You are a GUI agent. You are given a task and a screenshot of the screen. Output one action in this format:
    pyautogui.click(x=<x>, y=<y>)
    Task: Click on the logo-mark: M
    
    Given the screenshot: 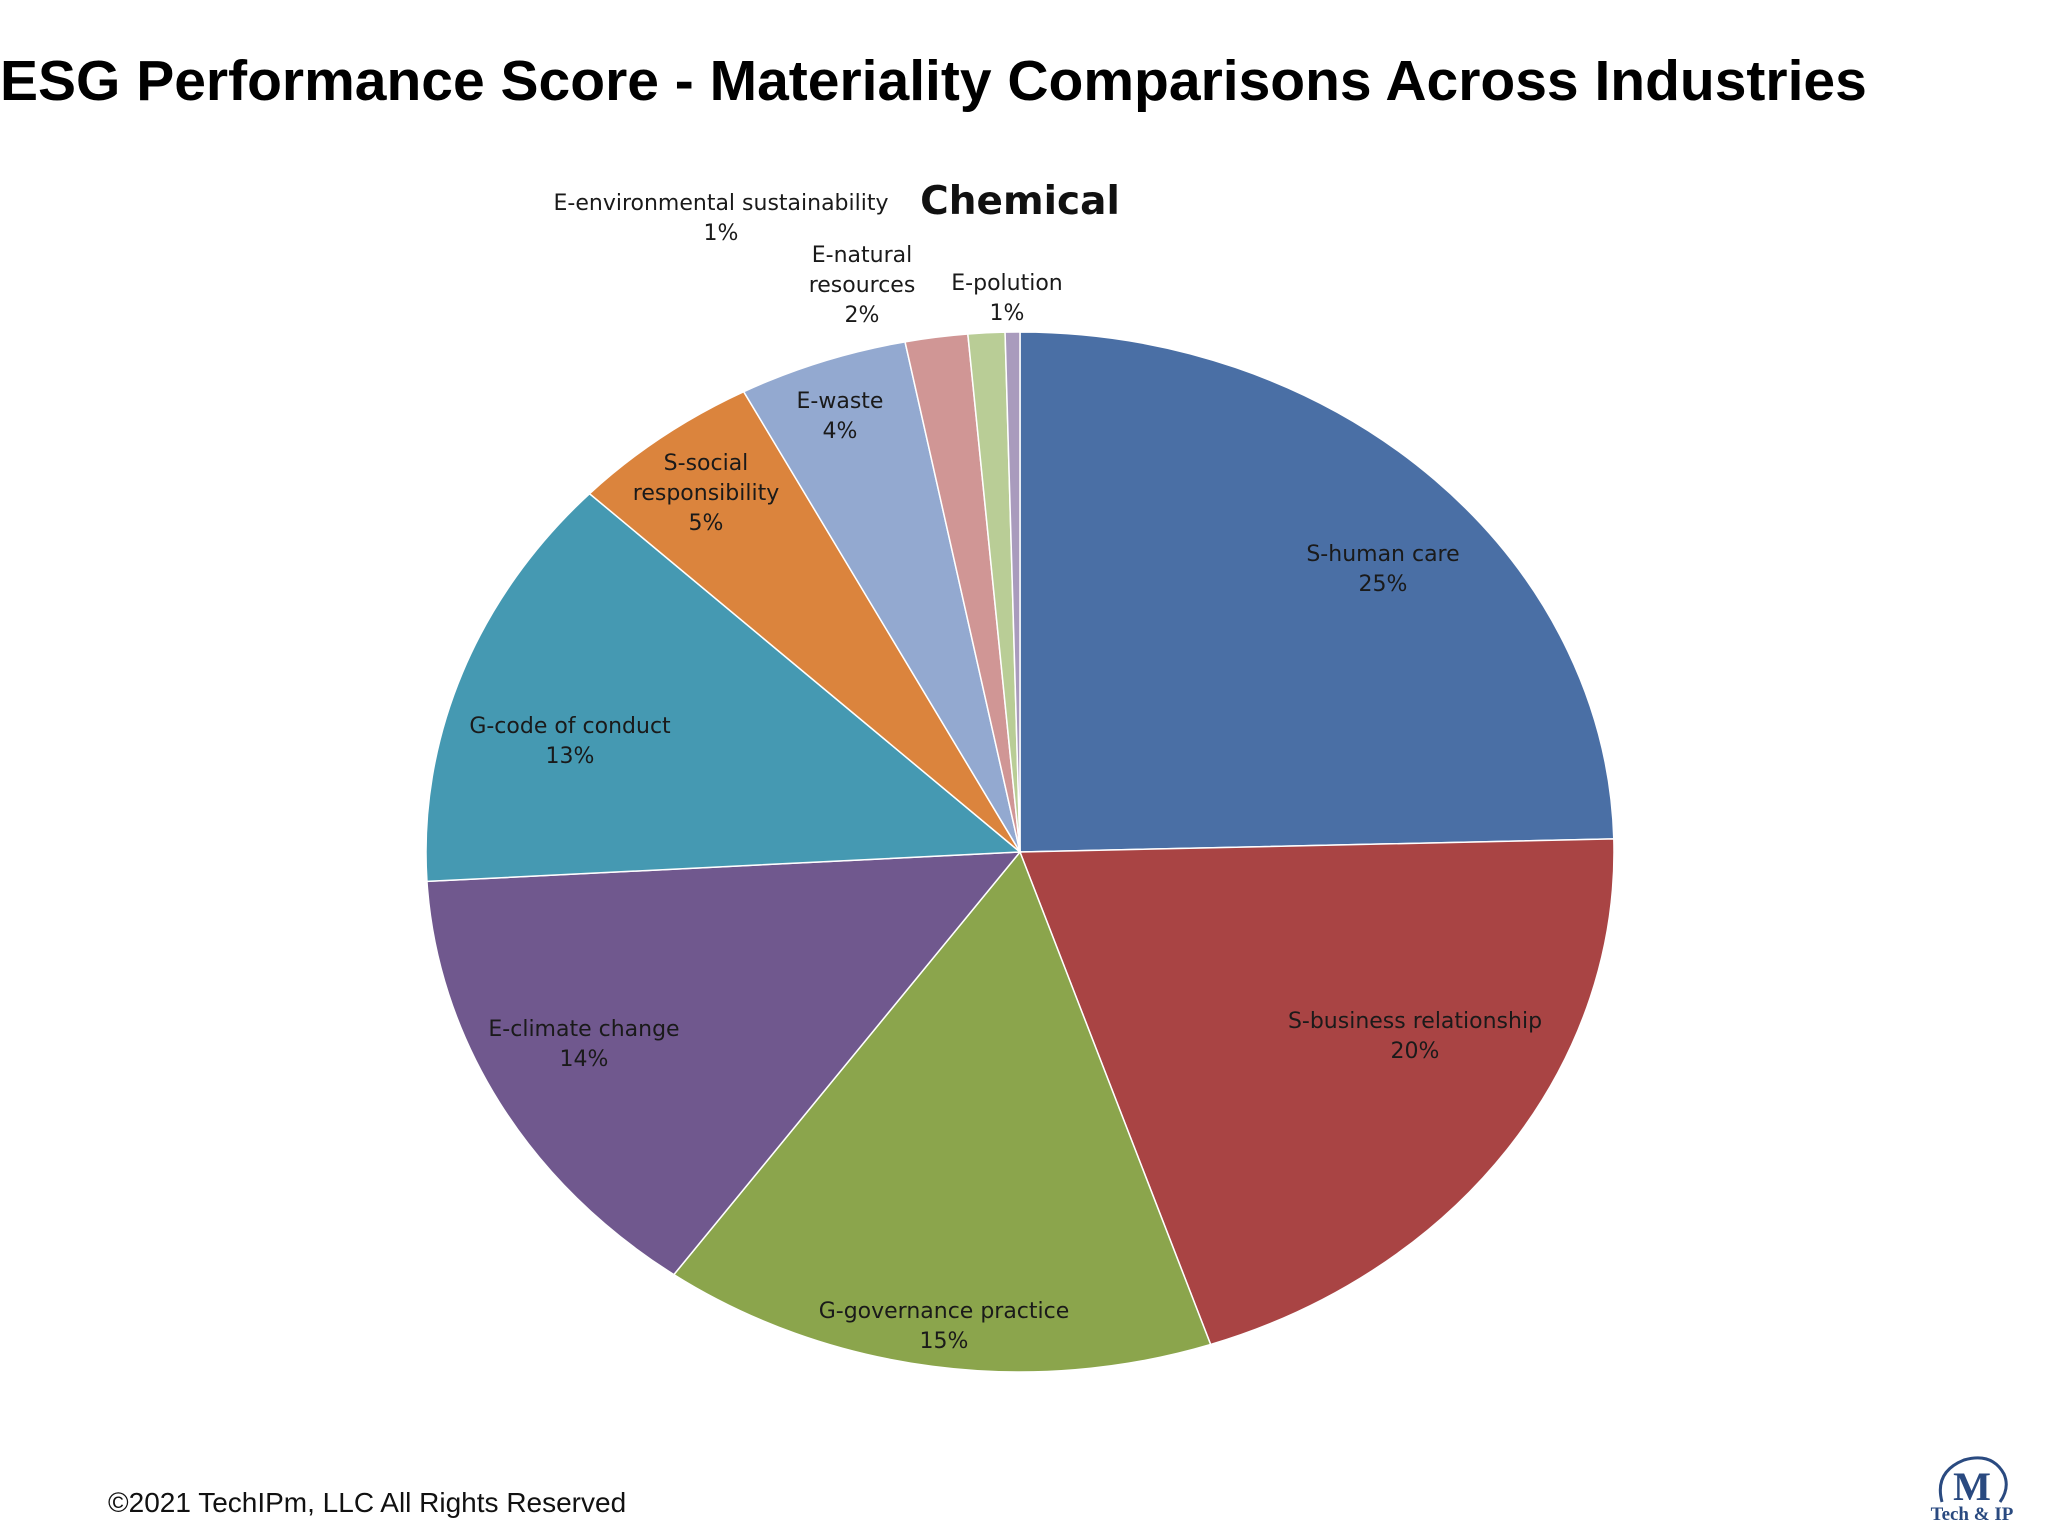 What is the action you would take?
    pyautogui.click(x=1972, y=1486)
    